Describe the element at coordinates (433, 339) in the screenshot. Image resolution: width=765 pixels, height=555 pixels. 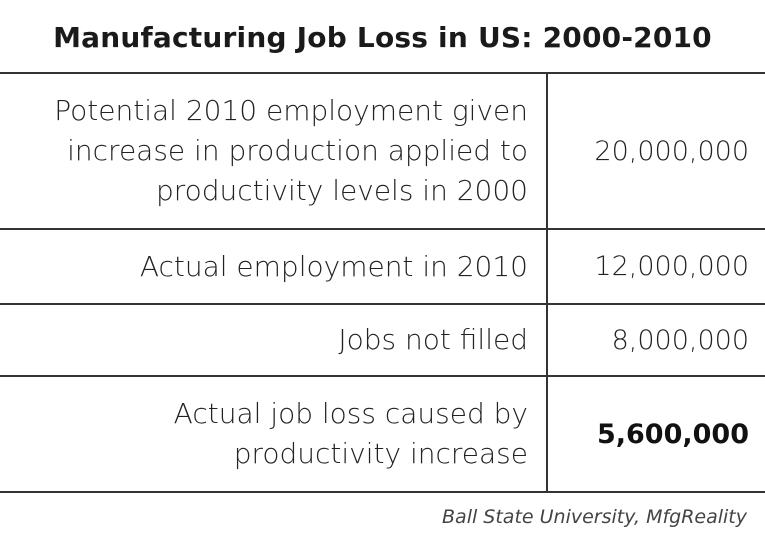
I see `row-label-line: Jobs not filled` at that location.